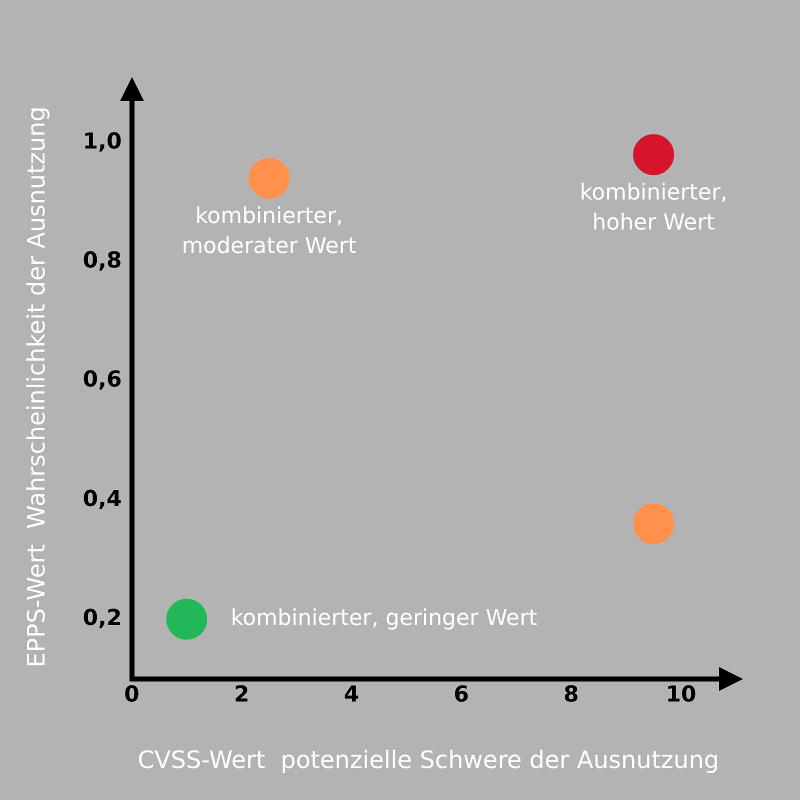 This screenshot has width=800, height=800. Describe the element at coordinates (132, 695) in the screenshot. I see `x-tick-label: 0` at that location.